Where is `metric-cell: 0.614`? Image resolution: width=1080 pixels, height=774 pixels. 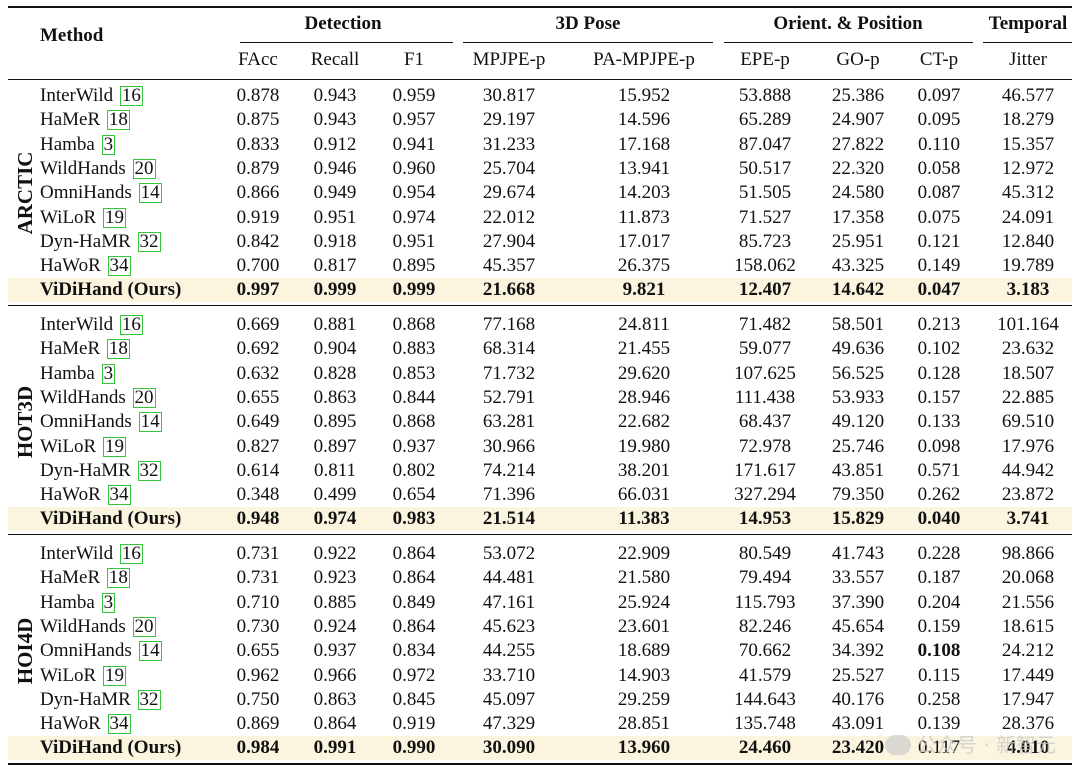
metric-cell: 0.614 is located at coordinates (258, 470).